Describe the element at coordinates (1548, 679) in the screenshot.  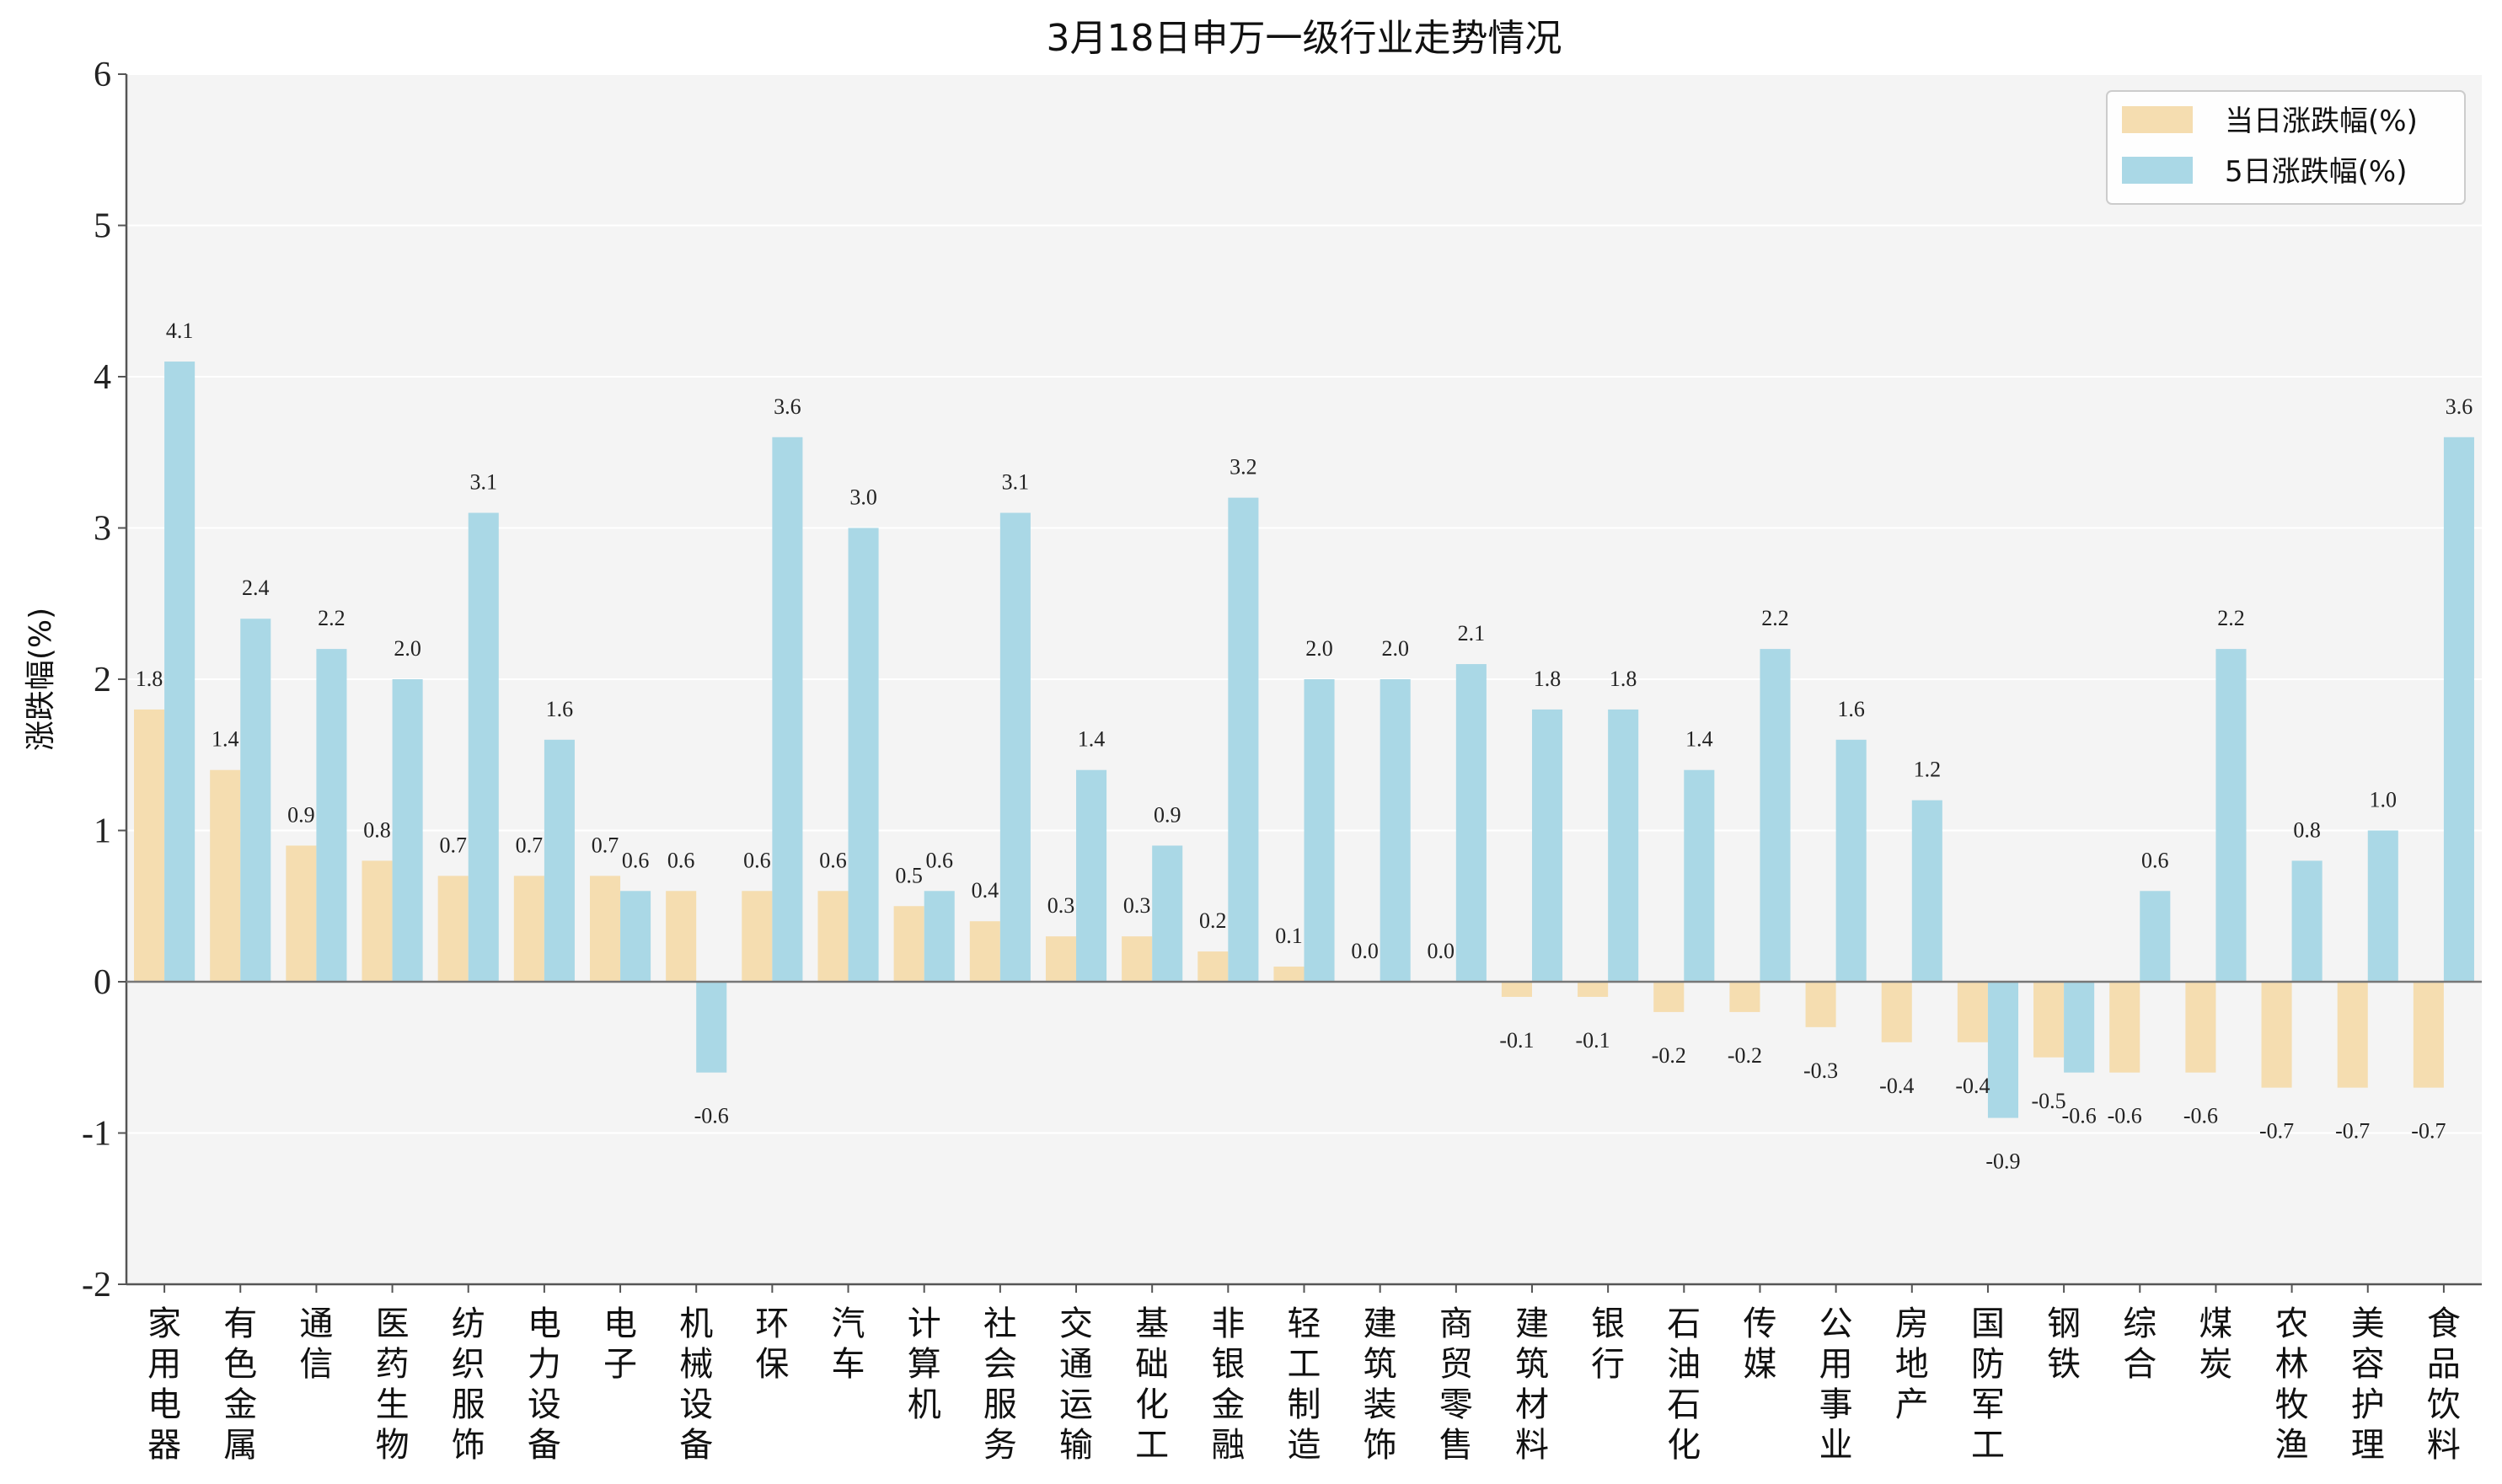
I see `data-label-5day: 1.8` at that location.